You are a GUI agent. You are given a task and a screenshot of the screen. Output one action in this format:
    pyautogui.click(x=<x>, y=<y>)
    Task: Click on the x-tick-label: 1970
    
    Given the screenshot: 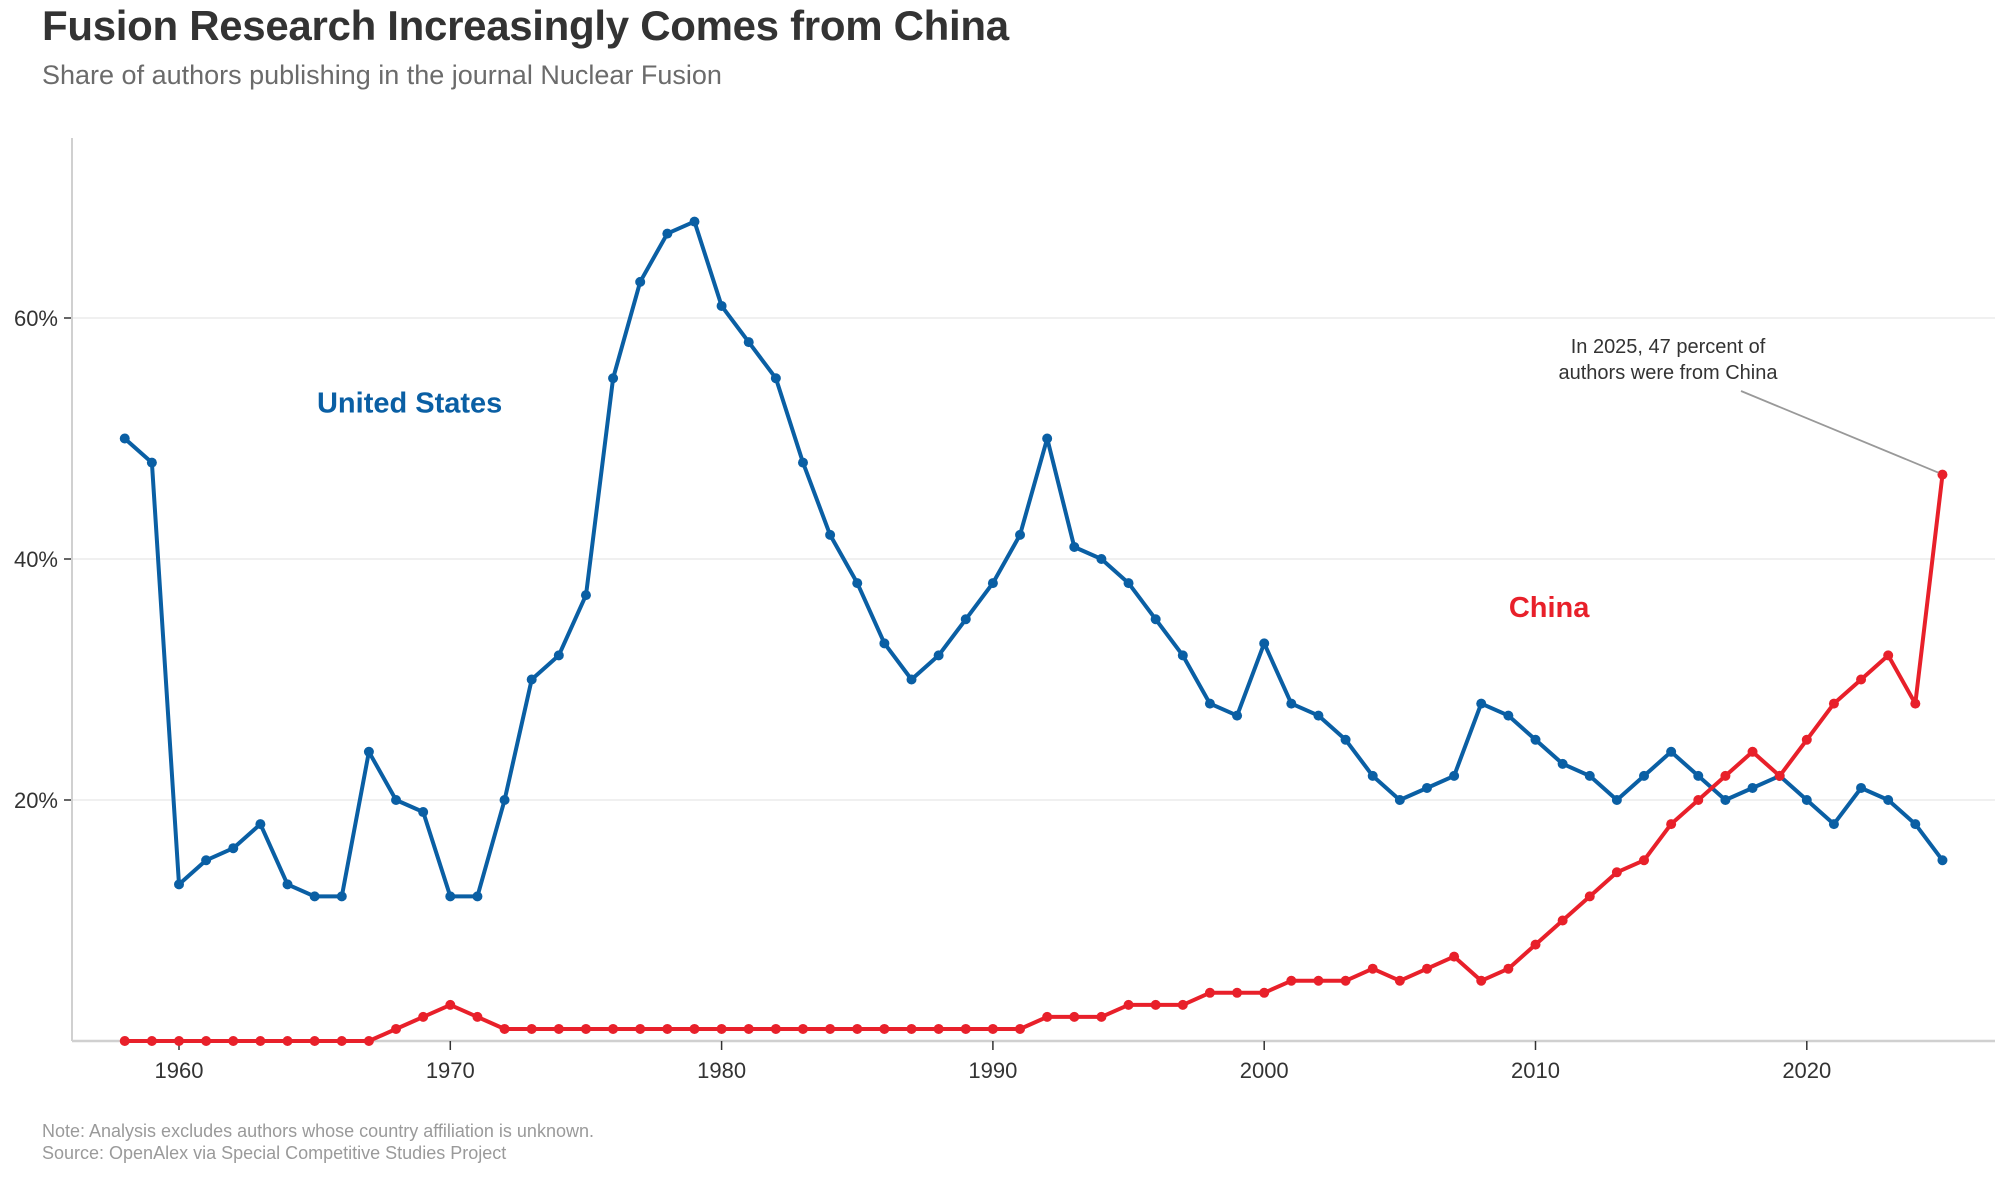 What is the action you would take?
    pyautogui.click(x=450, y=1070)
    